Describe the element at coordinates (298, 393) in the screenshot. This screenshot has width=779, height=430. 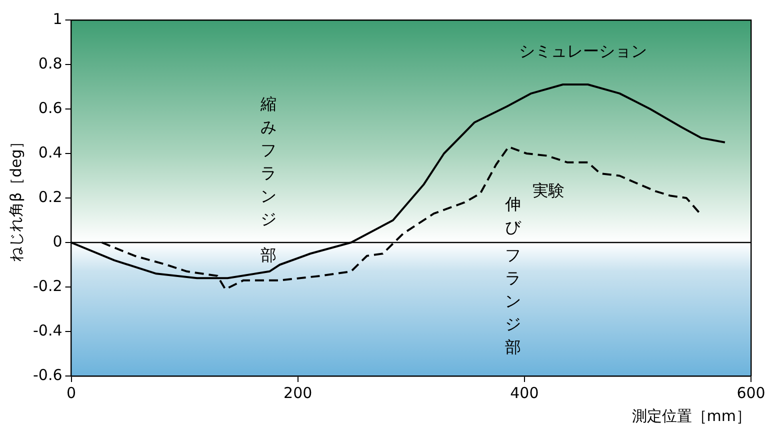
I see `x-tick-label: 200` at that location.